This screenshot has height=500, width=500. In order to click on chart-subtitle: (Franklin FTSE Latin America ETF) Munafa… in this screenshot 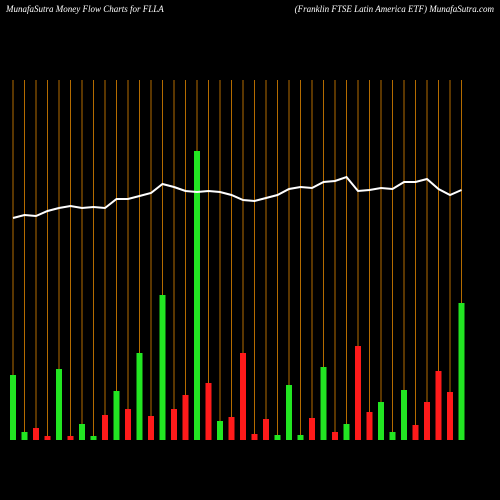, I will do `click(395, 9)`.